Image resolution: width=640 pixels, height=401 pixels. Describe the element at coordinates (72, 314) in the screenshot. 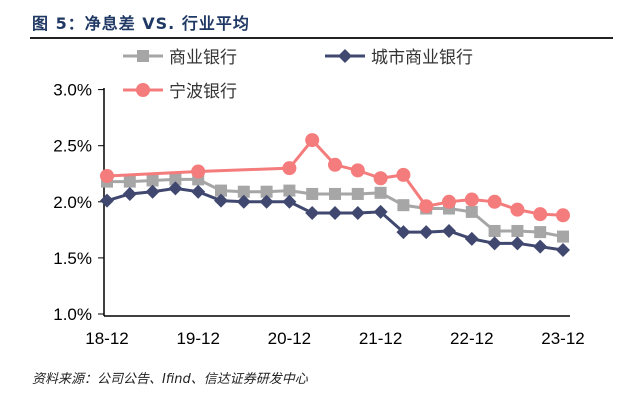

I see `y-tick-label: 1.0%` at that location.